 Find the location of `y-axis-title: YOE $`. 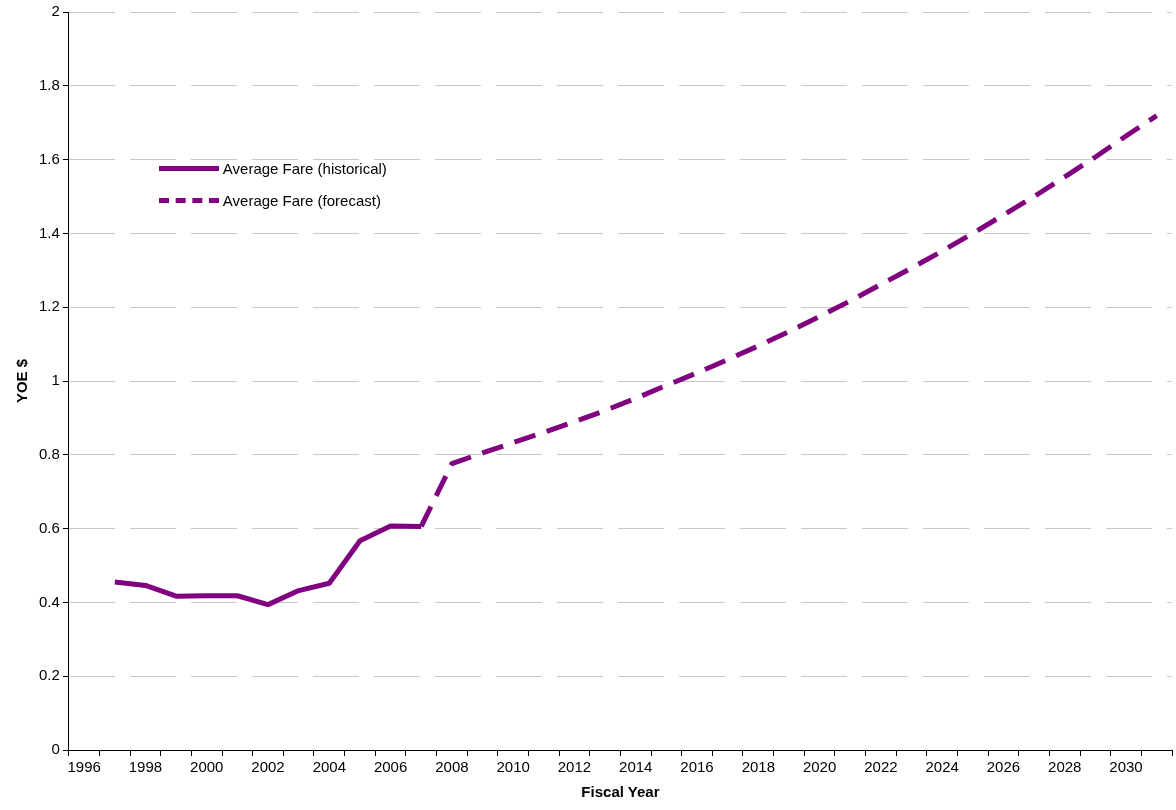

y-axis-title: YOE $ is located at coordinates (22, 381).